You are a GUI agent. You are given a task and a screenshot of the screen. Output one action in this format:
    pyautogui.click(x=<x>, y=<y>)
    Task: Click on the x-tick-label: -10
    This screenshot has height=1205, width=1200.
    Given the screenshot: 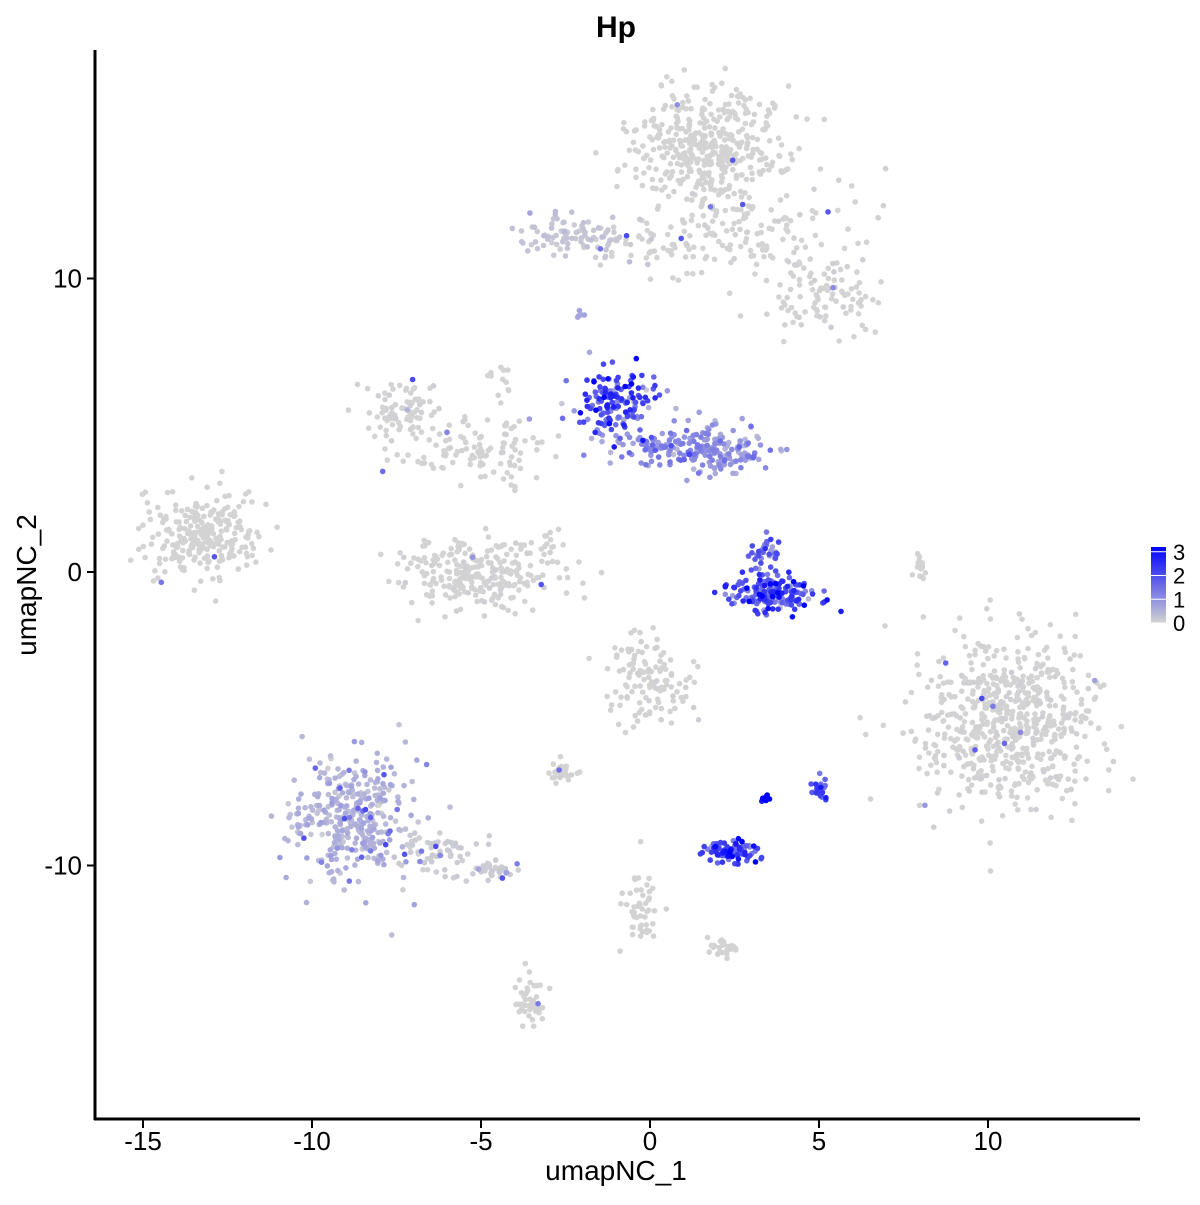 What is the action you would take?
    pyautogui.click(x=312, y=1141)
    